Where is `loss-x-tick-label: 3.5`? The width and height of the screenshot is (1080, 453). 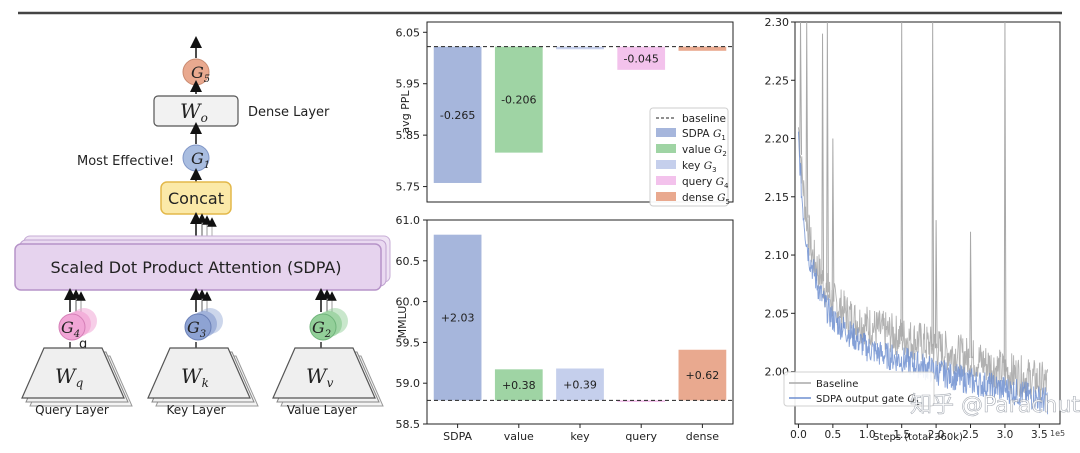 loss-x-tick-label: 3.5 is located at coordinates (1039, 435).